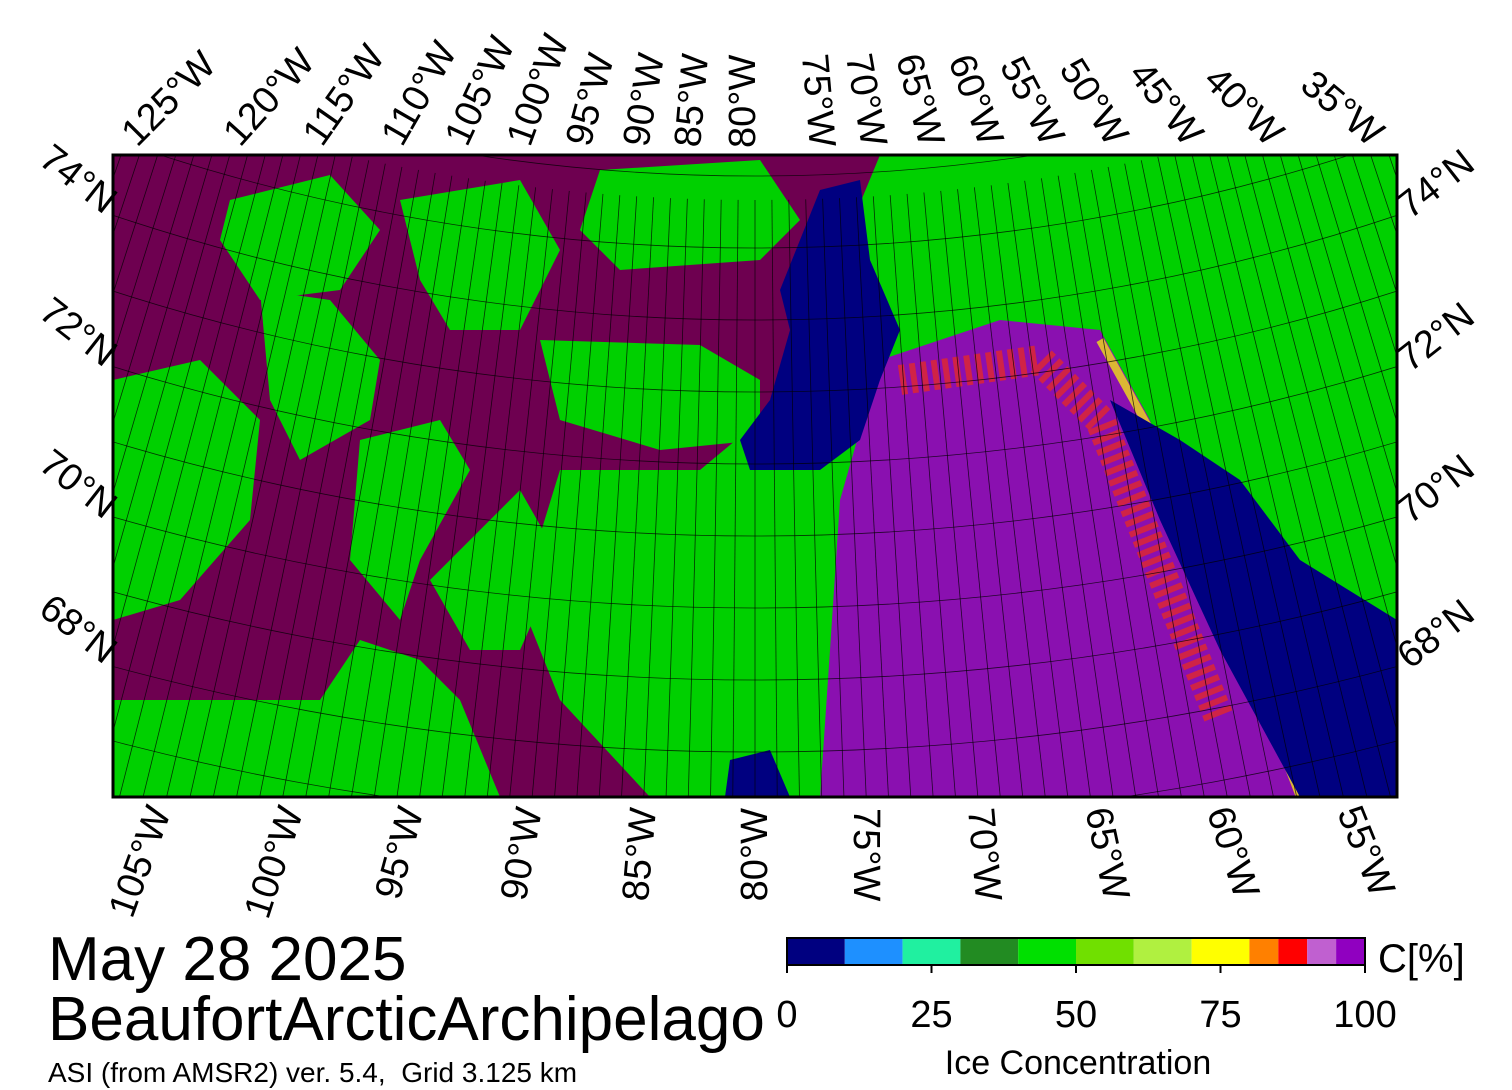 The width and height of the screenshot is (1512, 1090). What do you see at coordinates (1093, 102) in the screenshot?
I see `longitude-label: 50°W` at bounding box center [1093, 102].